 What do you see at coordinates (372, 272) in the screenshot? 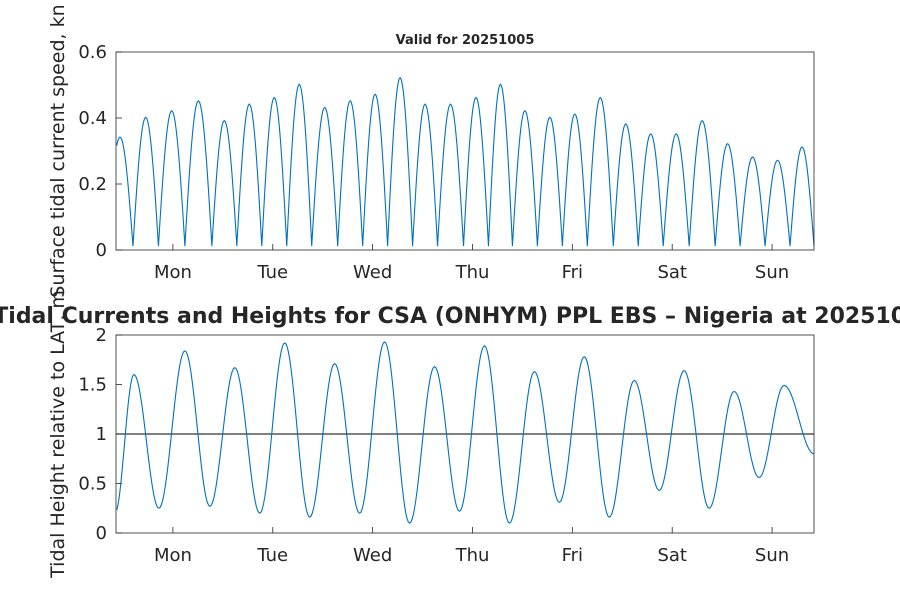
I see `current-x-tick-label: Wed` at bounding box center [372, 272].